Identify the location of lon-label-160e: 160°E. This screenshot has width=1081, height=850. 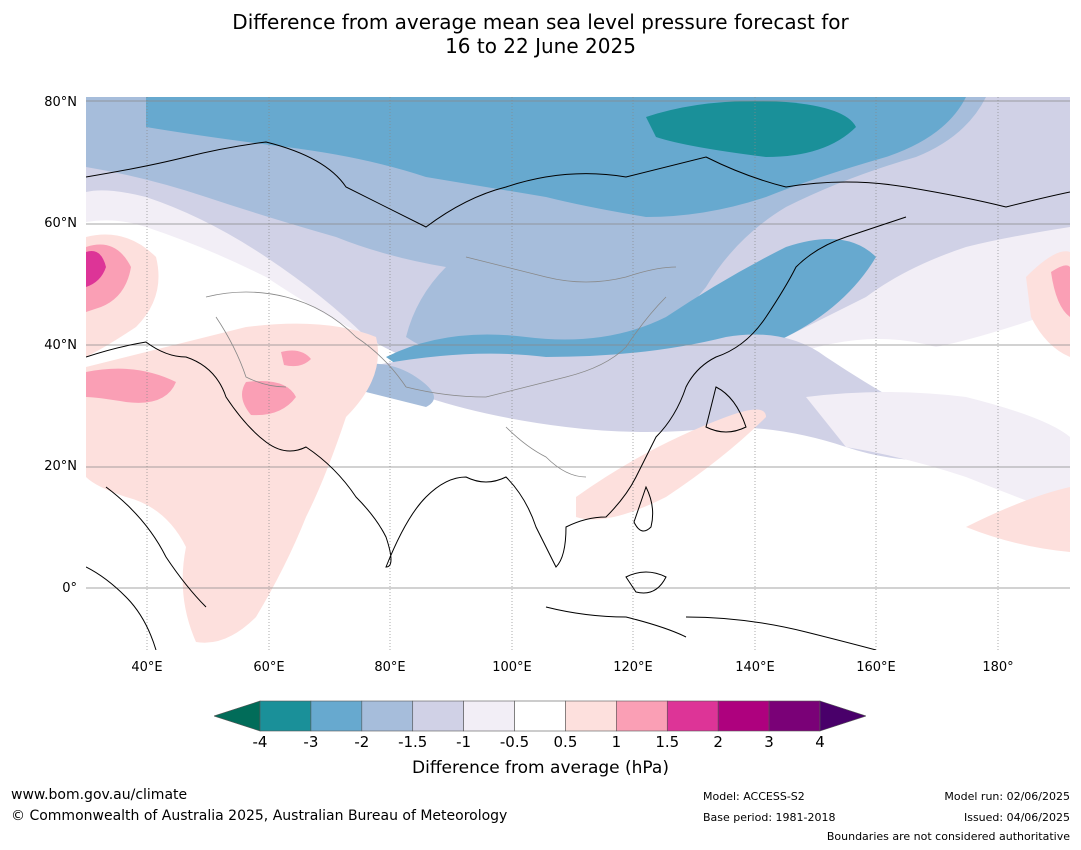
(876, 667).